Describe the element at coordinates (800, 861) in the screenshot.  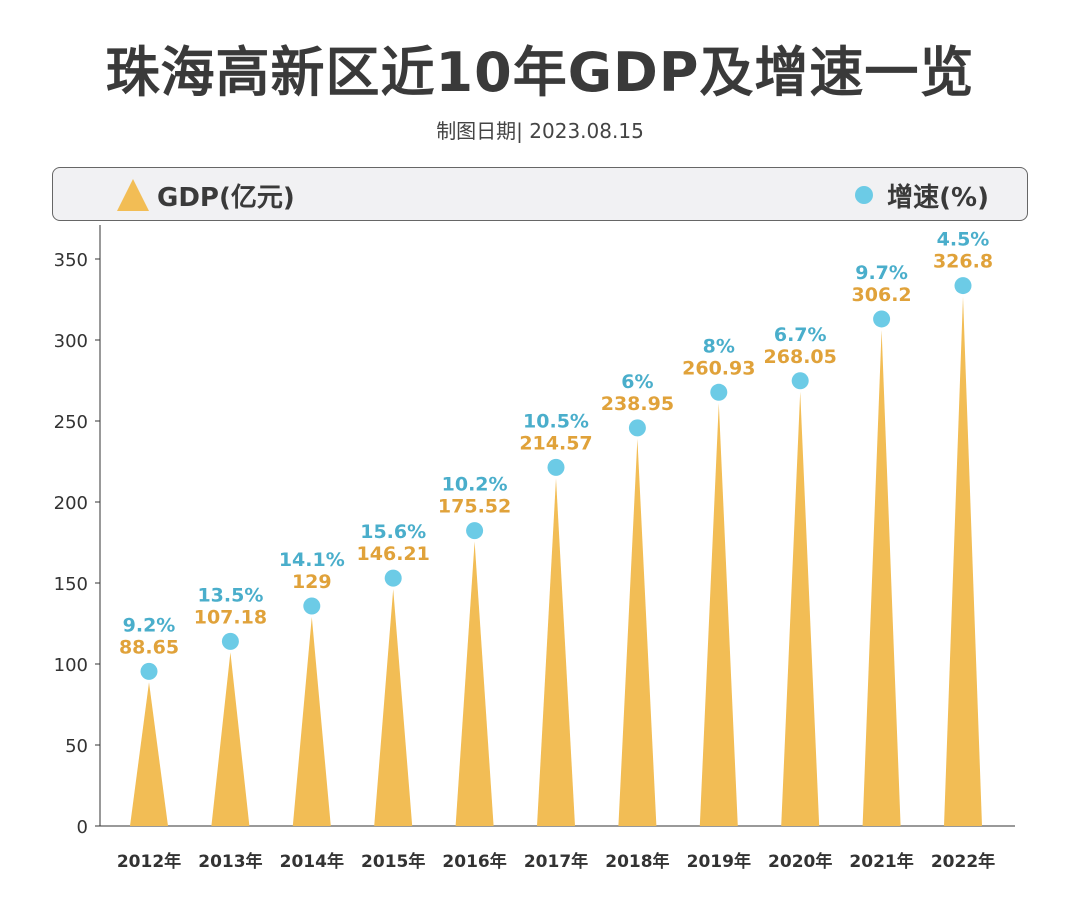
I see `x-tick-label: 2020年` at that location.